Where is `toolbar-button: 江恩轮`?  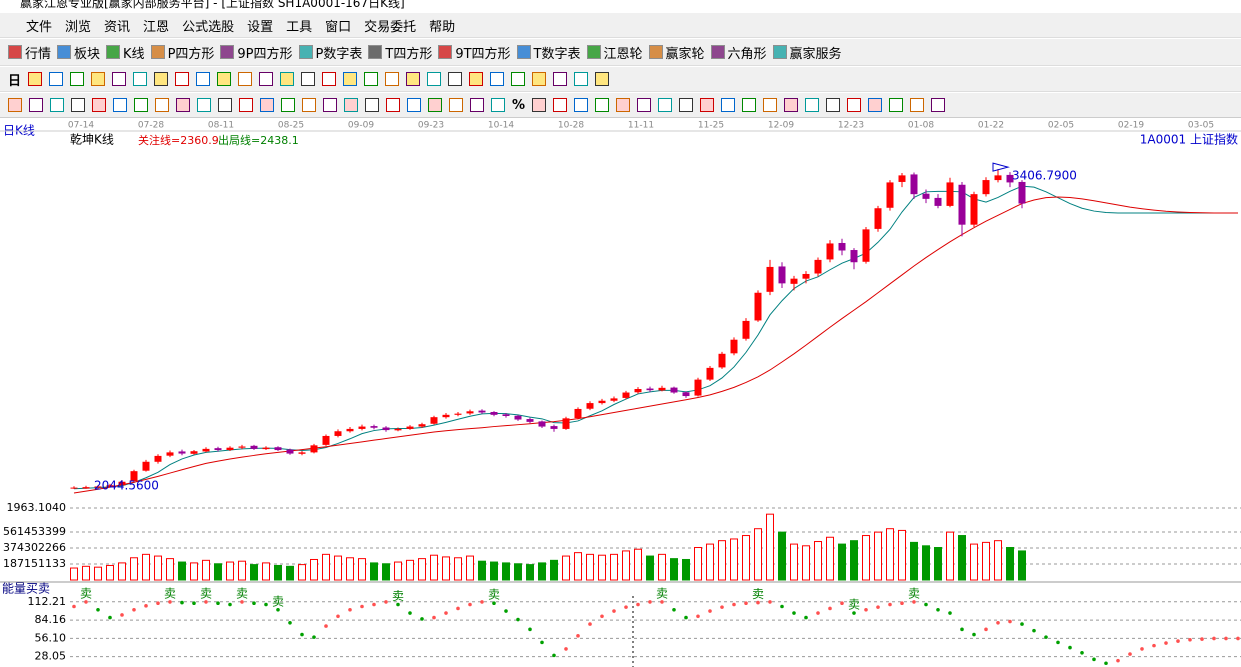 toolbar-button: 江恩轮 is located at coordinates (614, 52).